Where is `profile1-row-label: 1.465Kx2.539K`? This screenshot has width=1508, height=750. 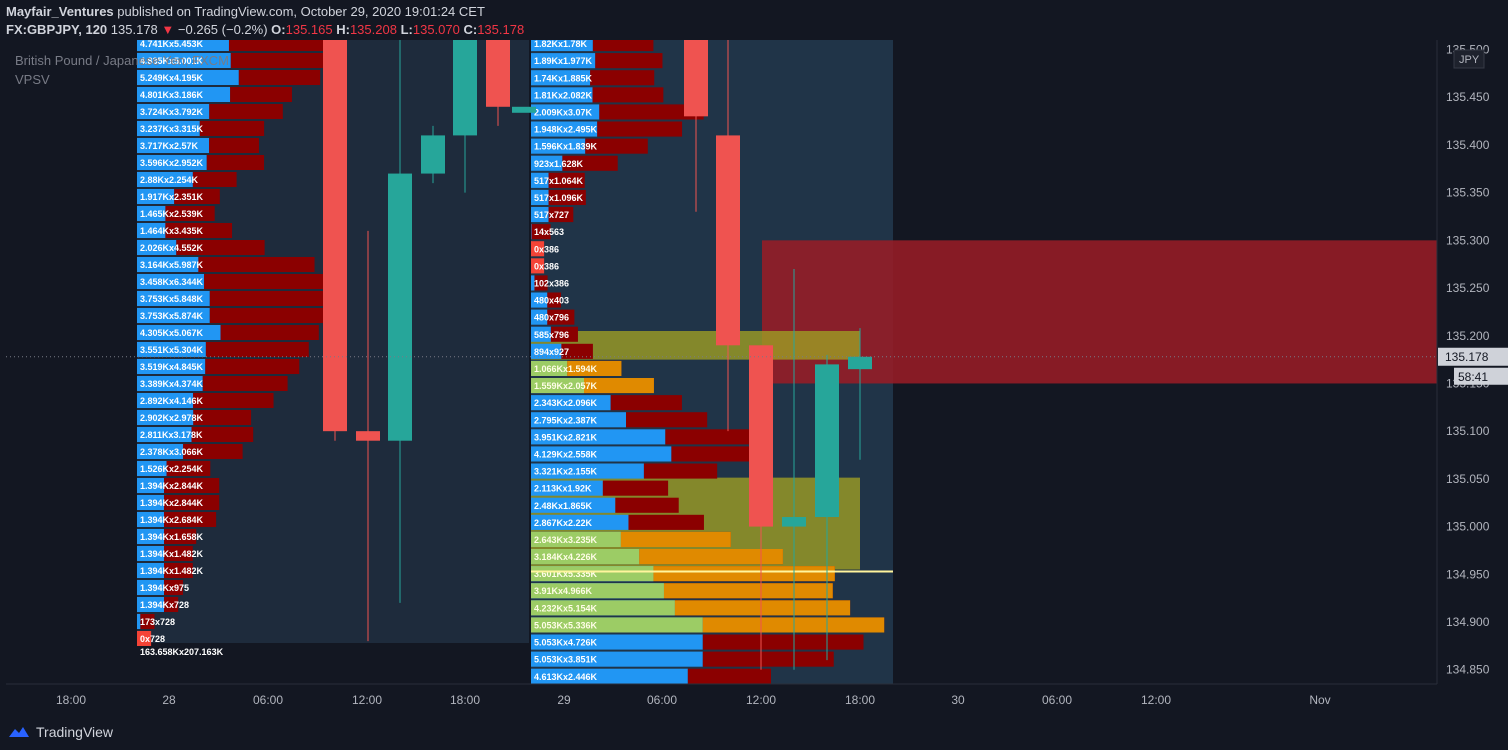
profile1-row-label: 1.465Kx2.539K is located at coordinates (172, 214).